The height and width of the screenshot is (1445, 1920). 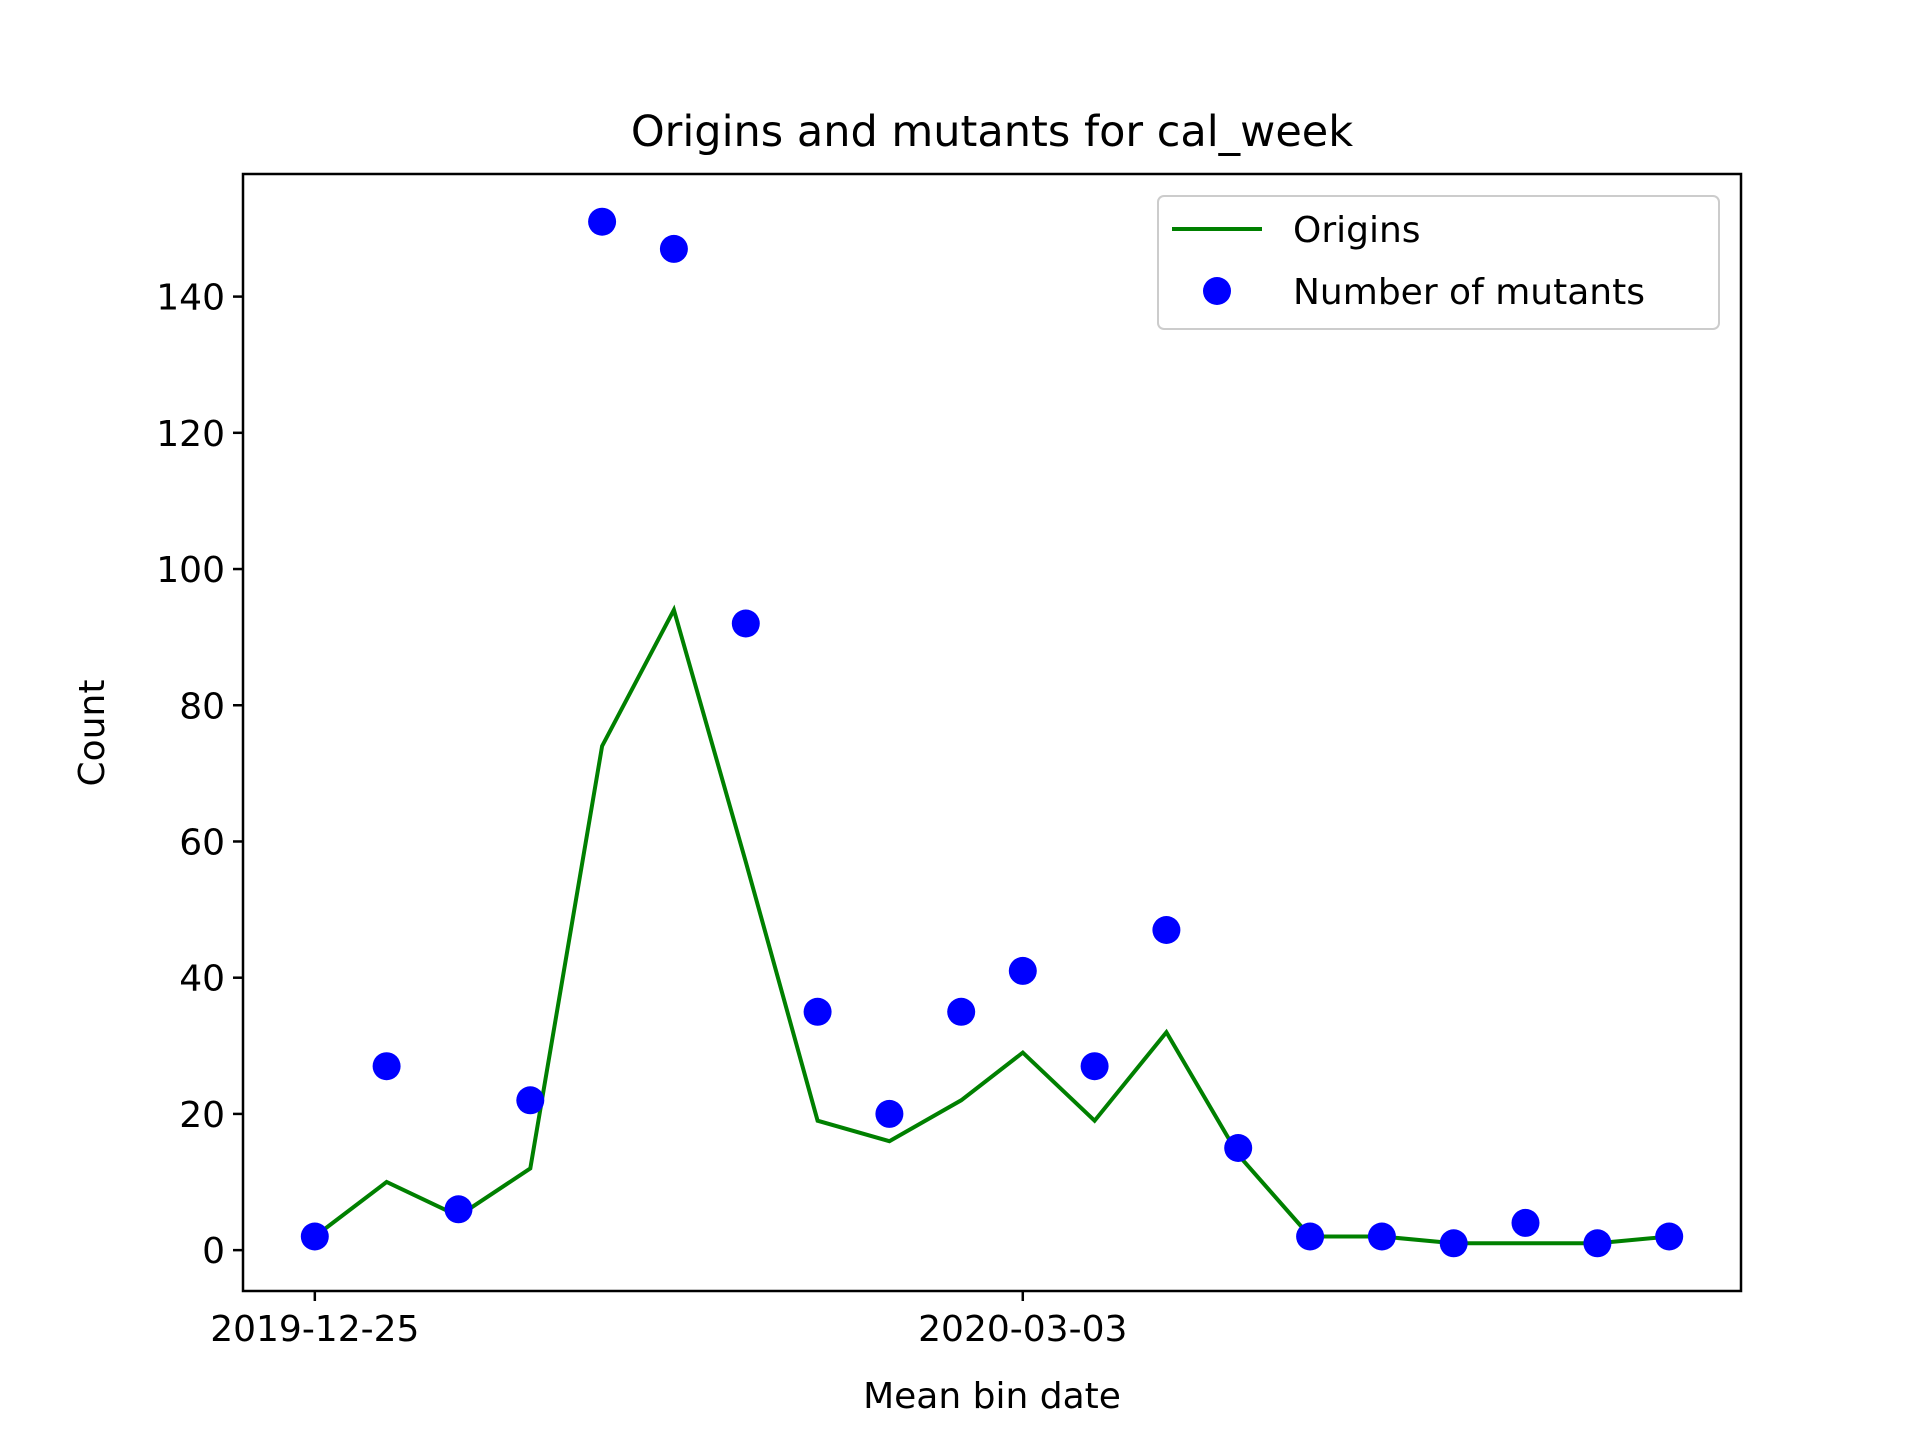 I want to click on legend-dot-swatch, so click(x=1217, y=291).